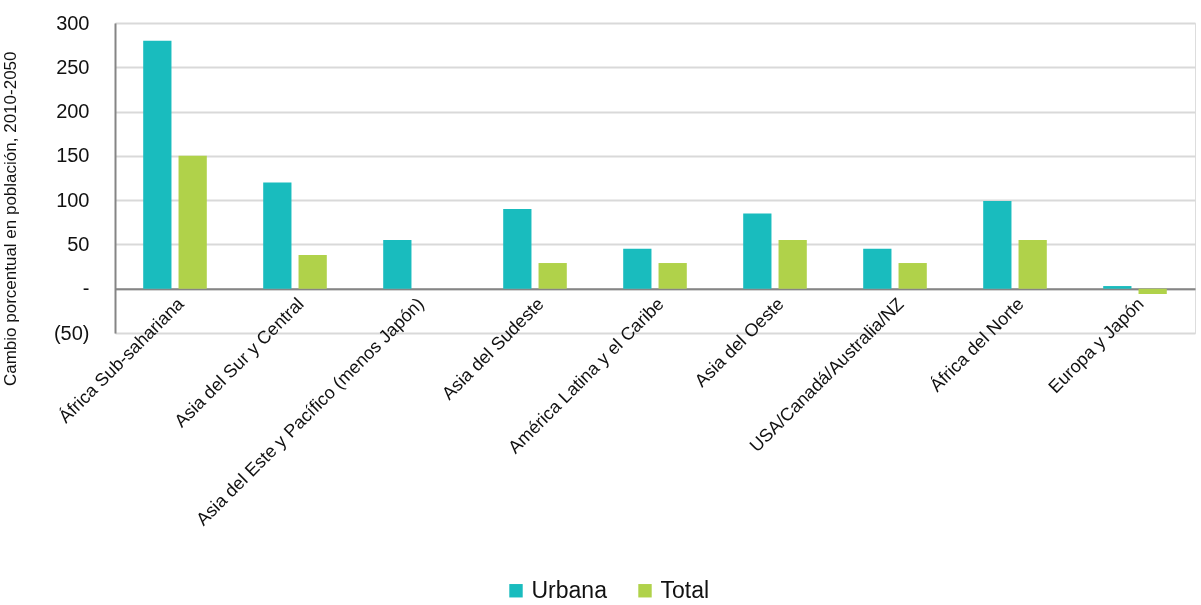 This screenshot has height=605, width=1201. I want to click on legend-label: Total, so click(685, 589).